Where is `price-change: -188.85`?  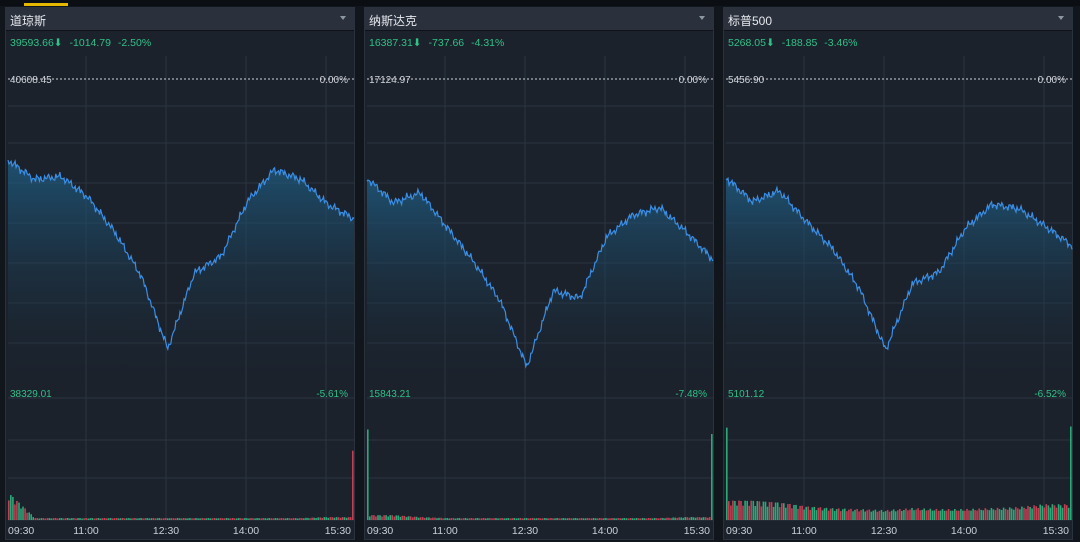 price-change: -188.85 is located at coordinates (799, 43).